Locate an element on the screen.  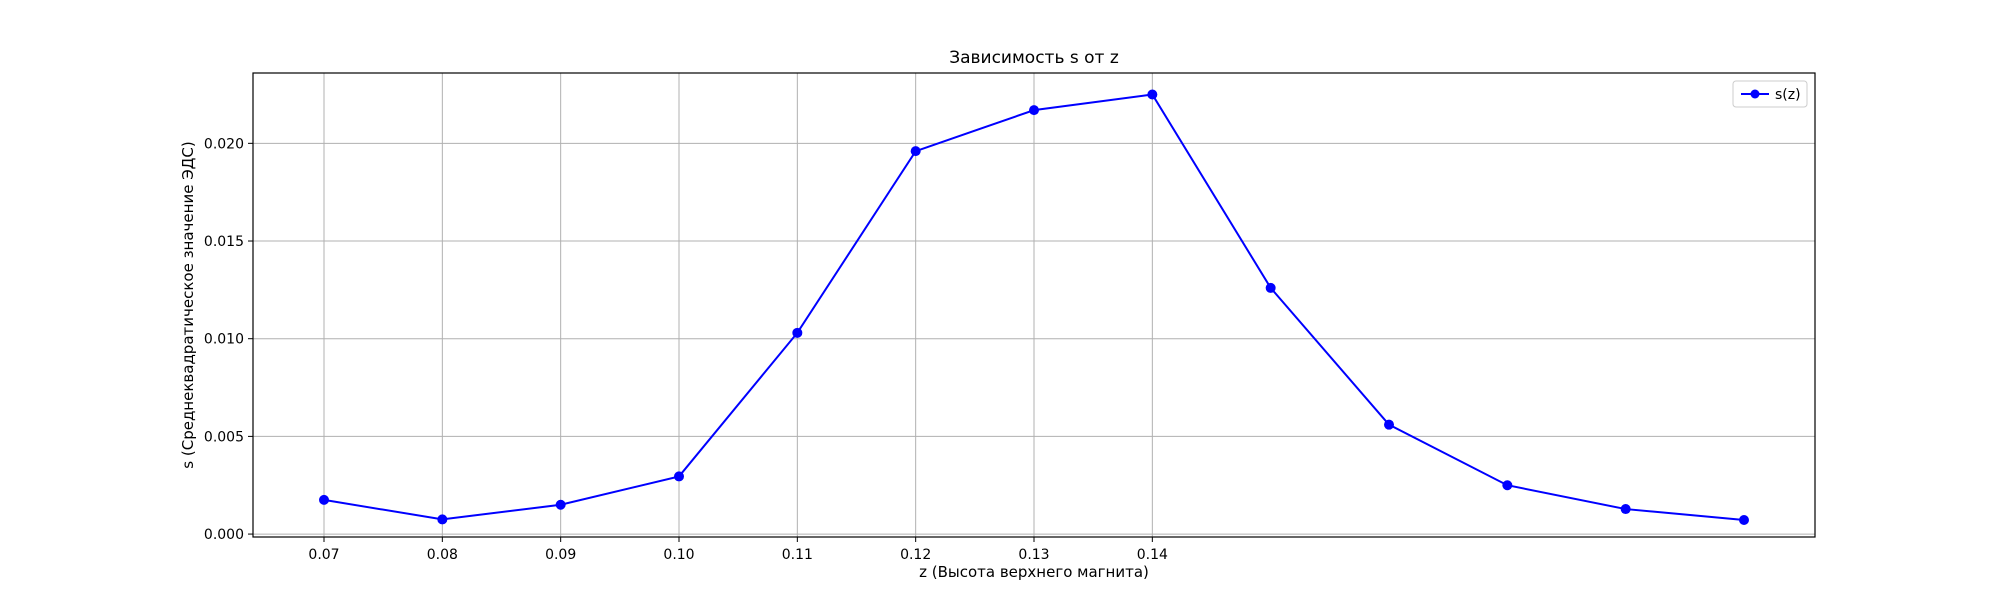
y-tick-label: 0.020 is located at coordinates (224, 144).